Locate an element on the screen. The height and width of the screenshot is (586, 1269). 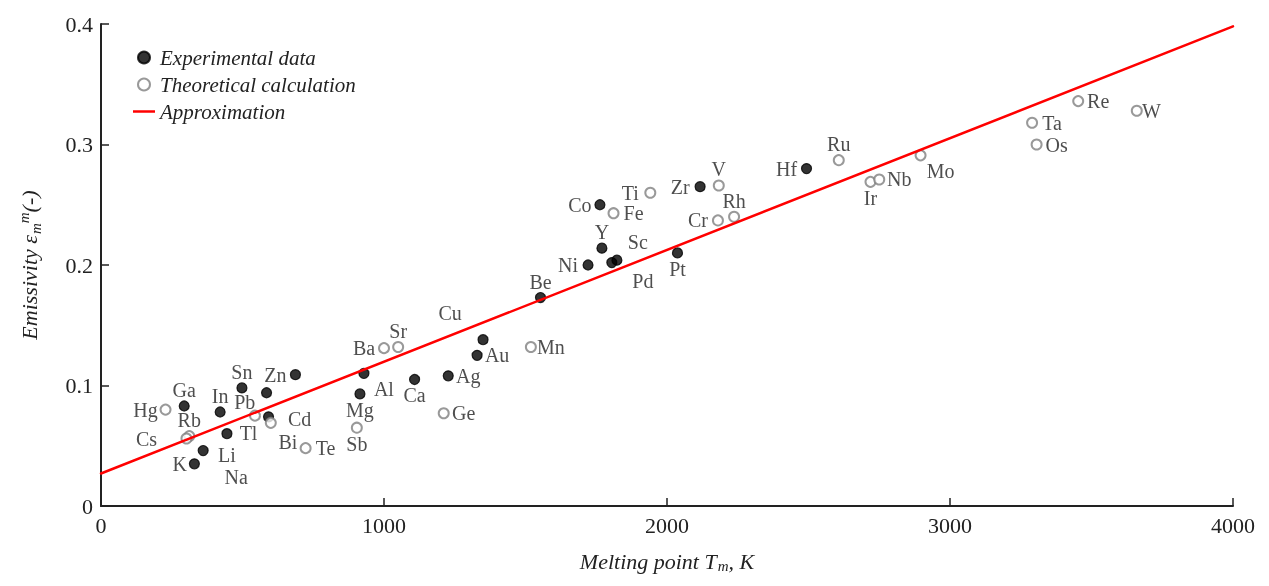
data-label: Na is located at coordinates (236, 476).